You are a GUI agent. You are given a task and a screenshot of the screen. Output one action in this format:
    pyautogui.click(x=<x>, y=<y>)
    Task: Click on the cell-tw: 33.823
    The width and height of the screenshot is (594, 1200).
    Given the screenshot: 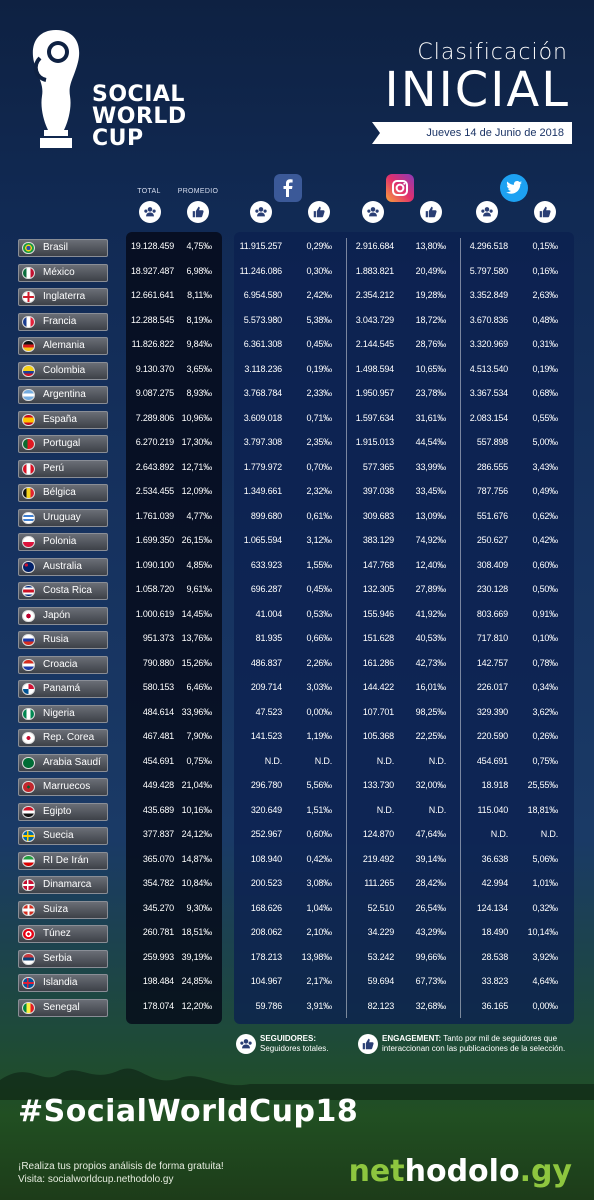 What is the action you would take?
    pyautogui.click(x=495, y=981)
    